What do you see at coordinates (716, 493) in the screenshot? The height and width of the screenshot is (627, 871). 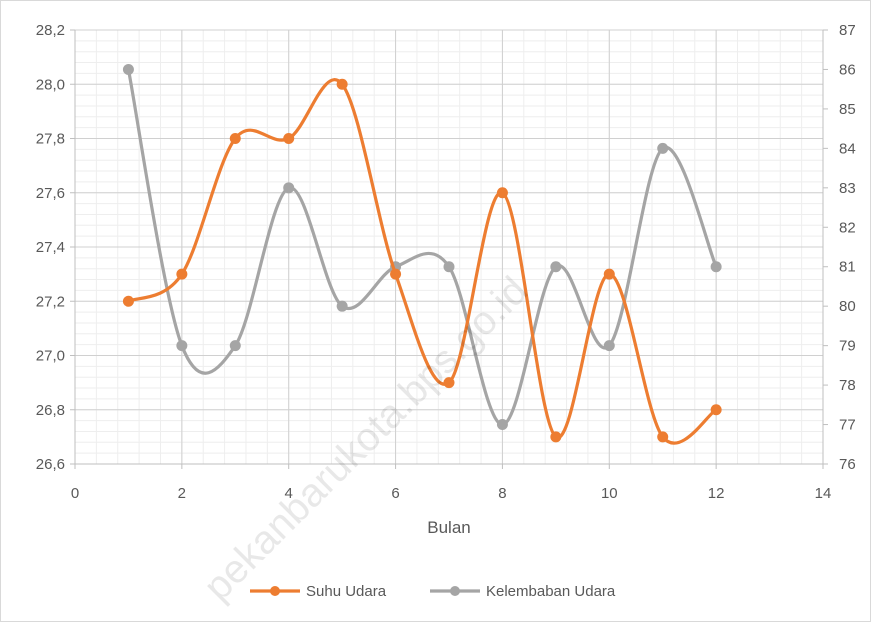 I see `x-tick-label: 12` at bounding box center [716, 493].